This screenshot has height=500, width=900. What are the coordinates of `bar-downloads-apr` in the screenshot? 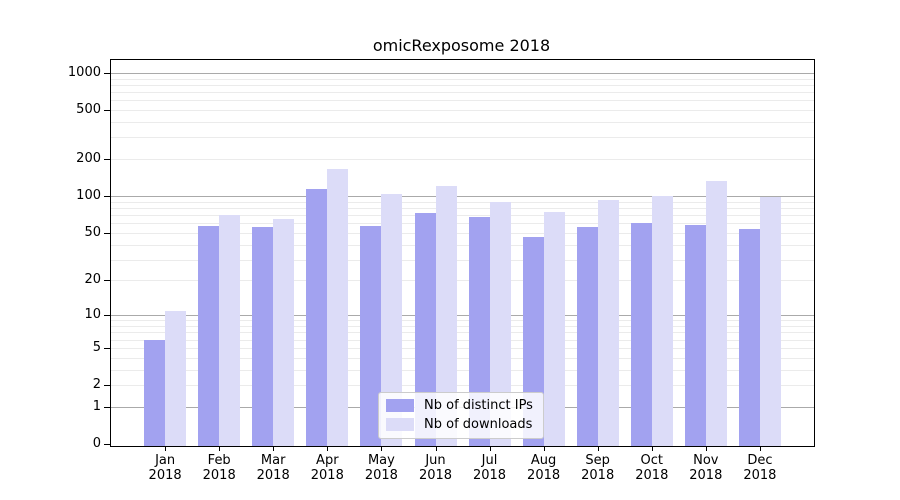 It's located at (338, 307).